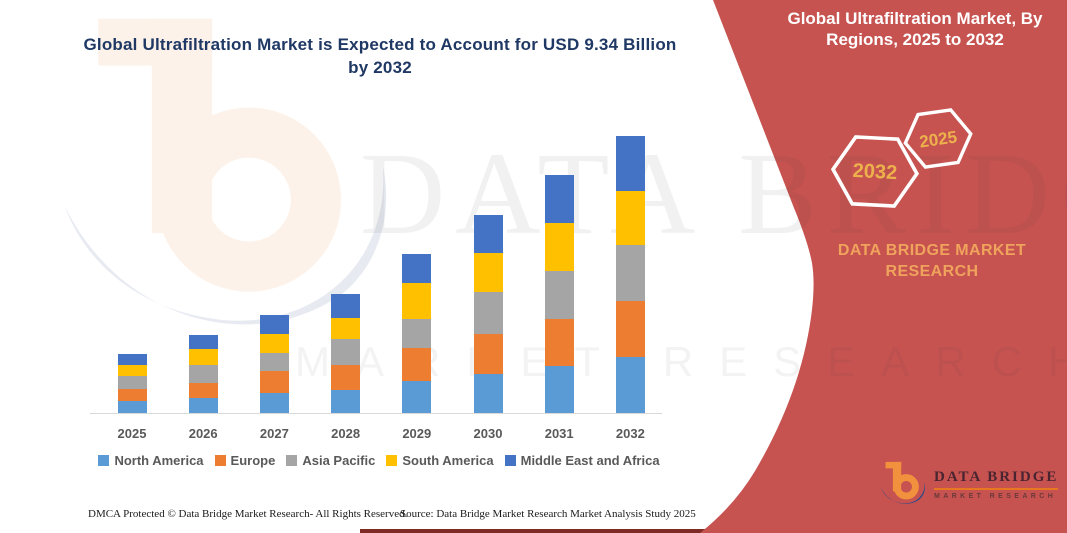  Describe the element at coordinates (488, 433) in the screenshot. I see `x-tick-2030: 2030` at that location.